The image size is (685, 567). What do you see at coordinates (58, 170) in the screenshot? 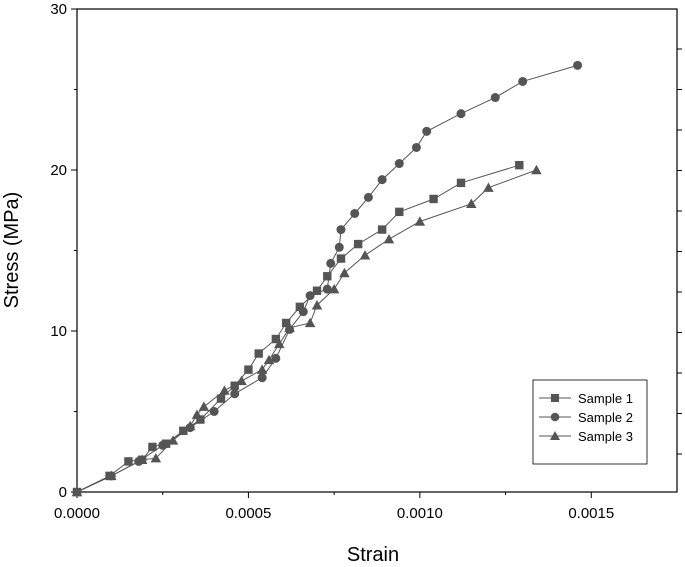
I see `y-tick-label: 20` at bounding box center [58, 170].